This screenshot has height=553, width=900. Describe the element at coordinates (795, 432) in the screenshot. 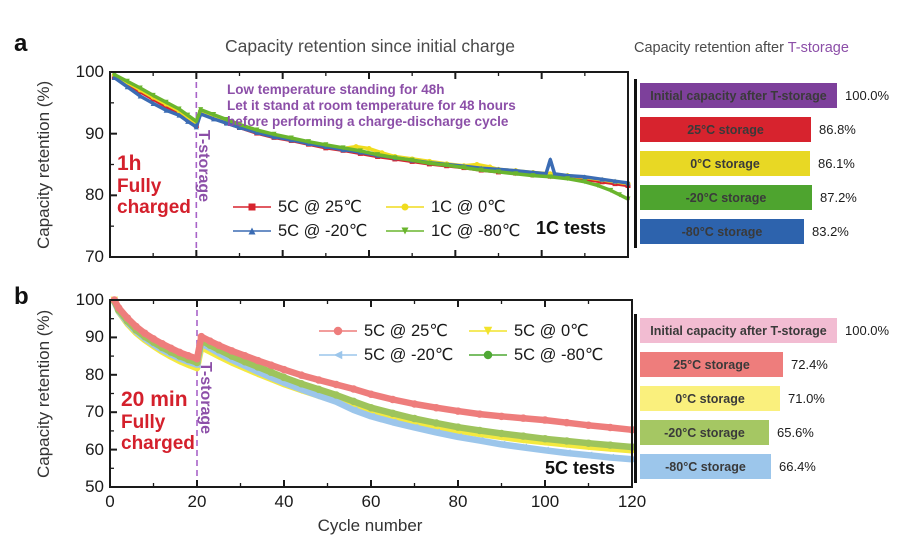

I see `bar-value: 65.6%` at that location.